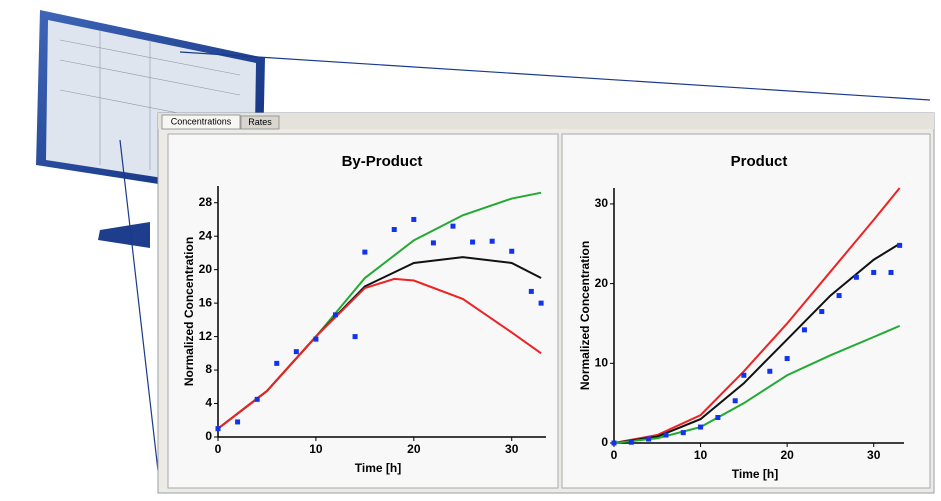  I want to click on y-tick-label: 30, so click(602, 203).